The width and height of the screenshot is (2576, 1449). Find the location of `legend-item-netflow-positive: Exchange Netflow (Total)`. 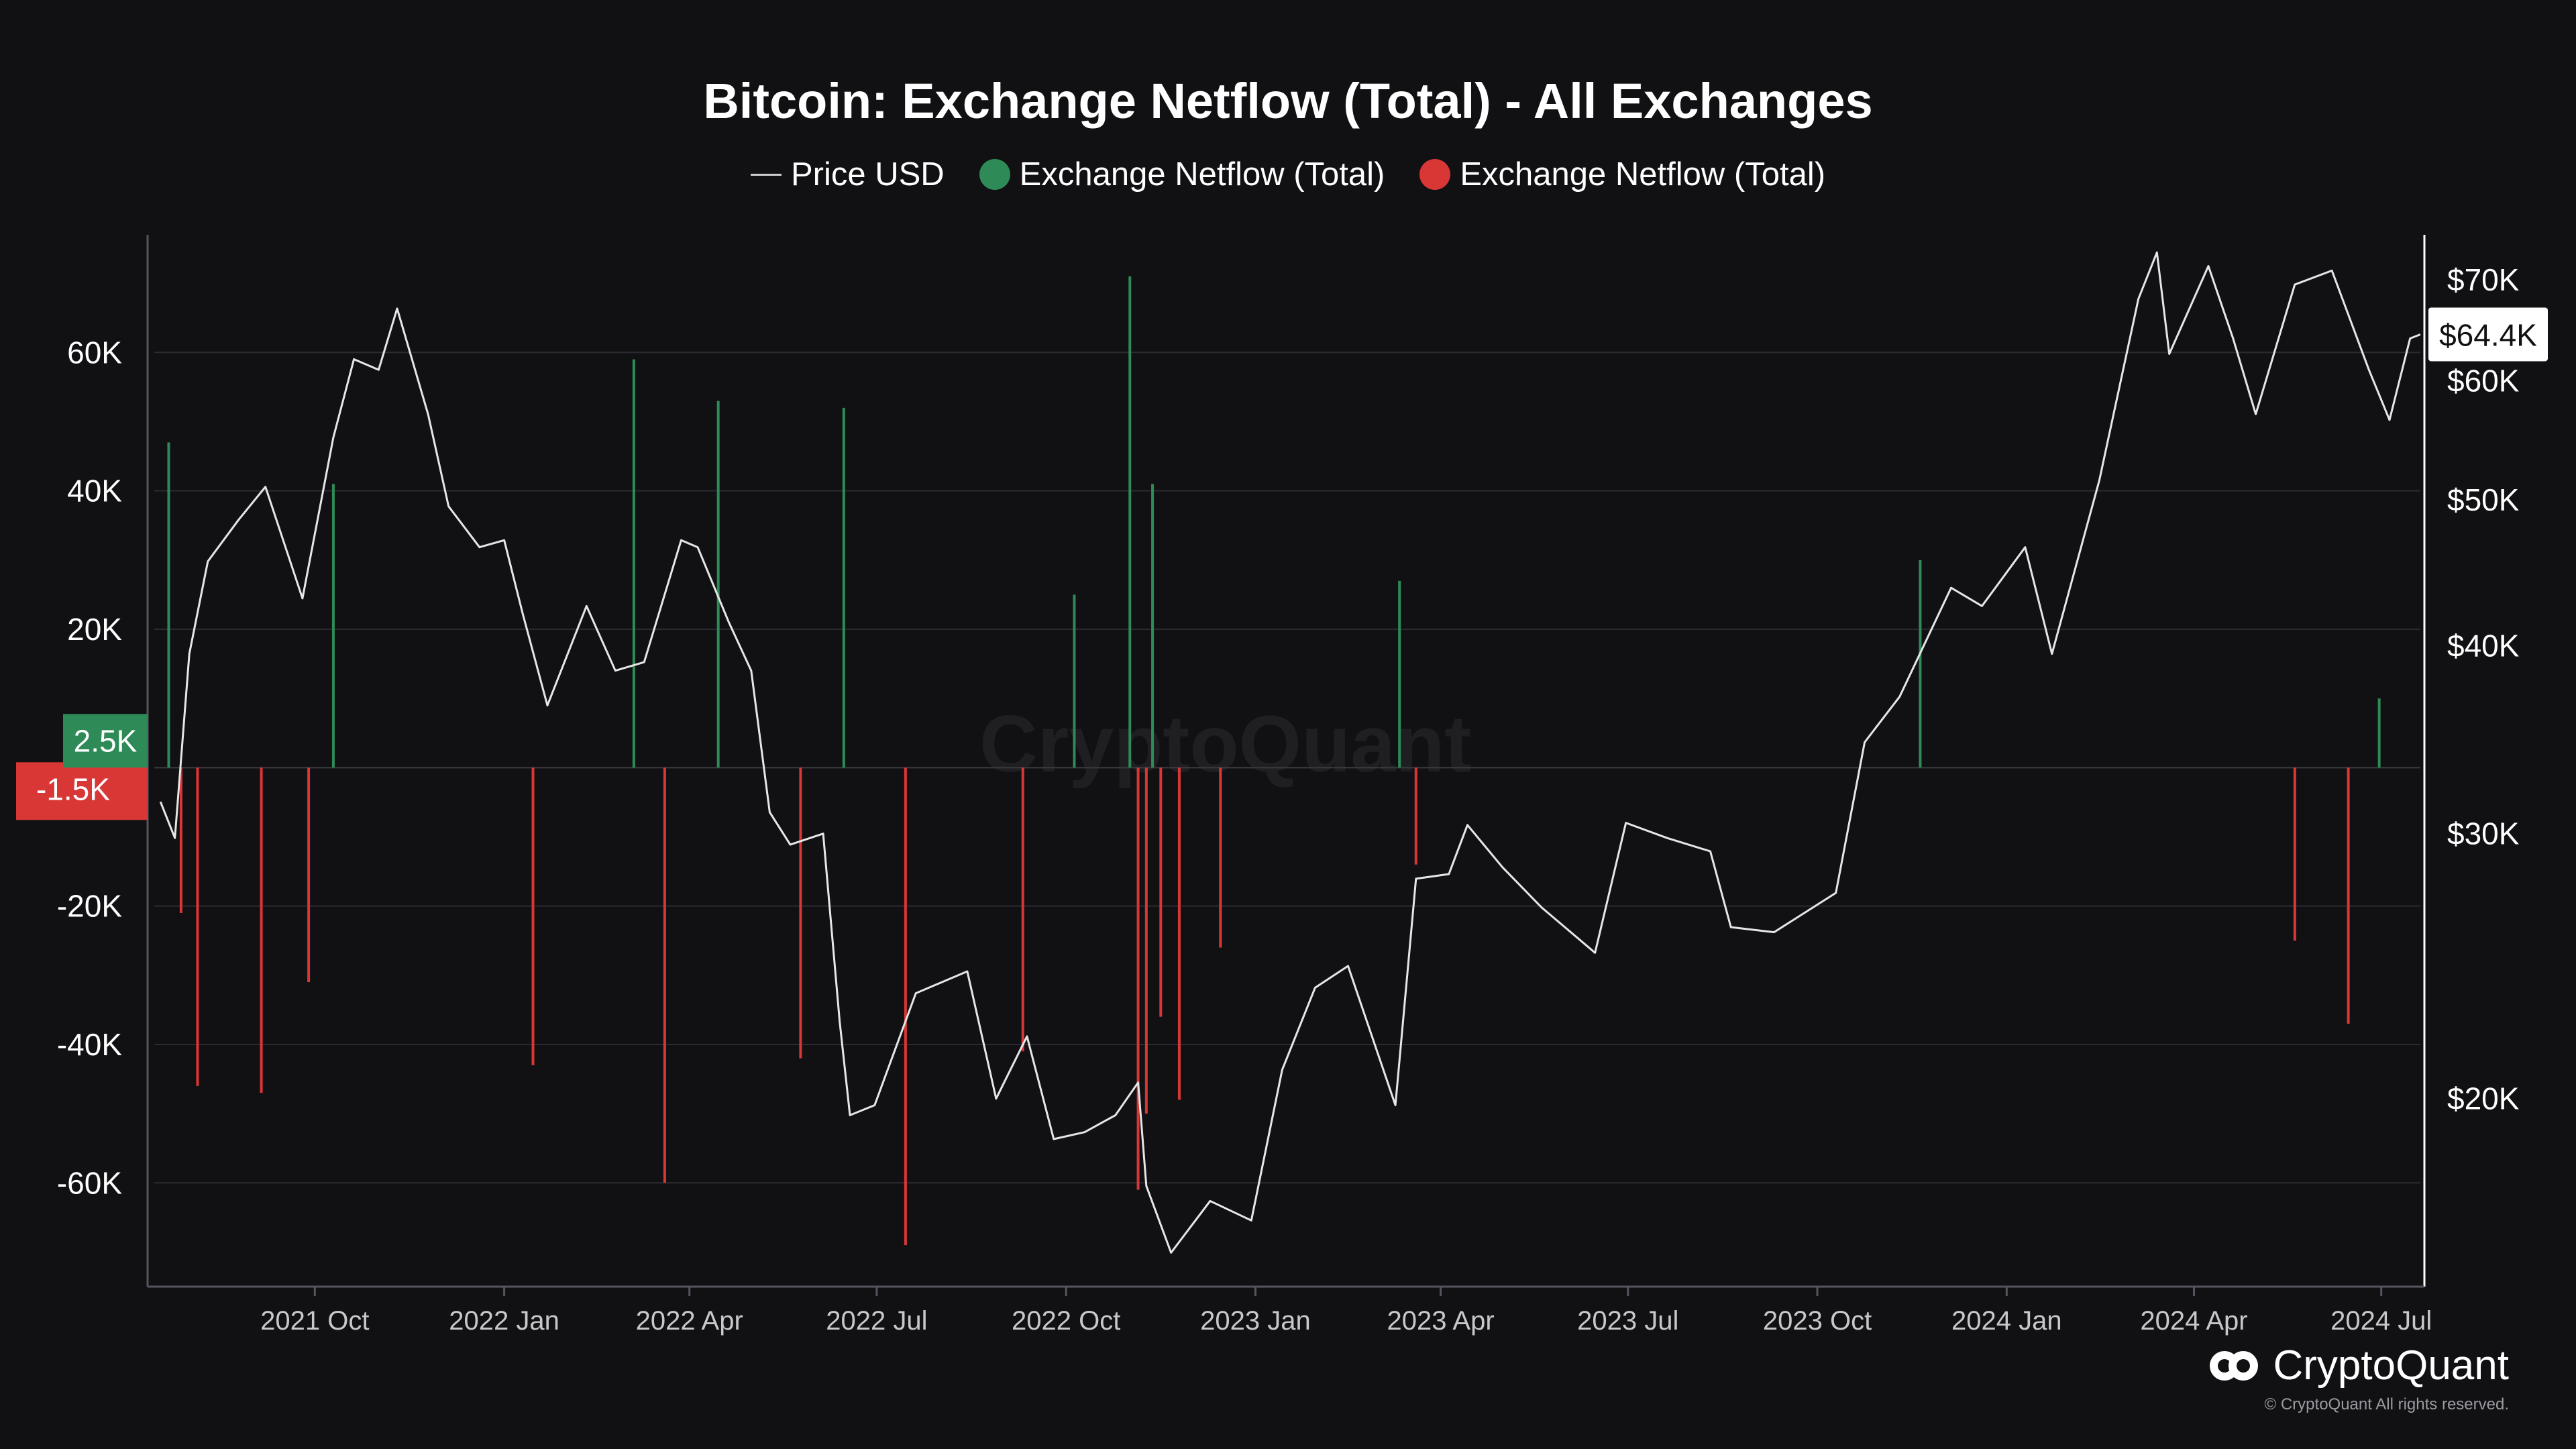

legend-item-netflow-positive: Exchange Netflow (Total) is located at coordinates (1182, 174).